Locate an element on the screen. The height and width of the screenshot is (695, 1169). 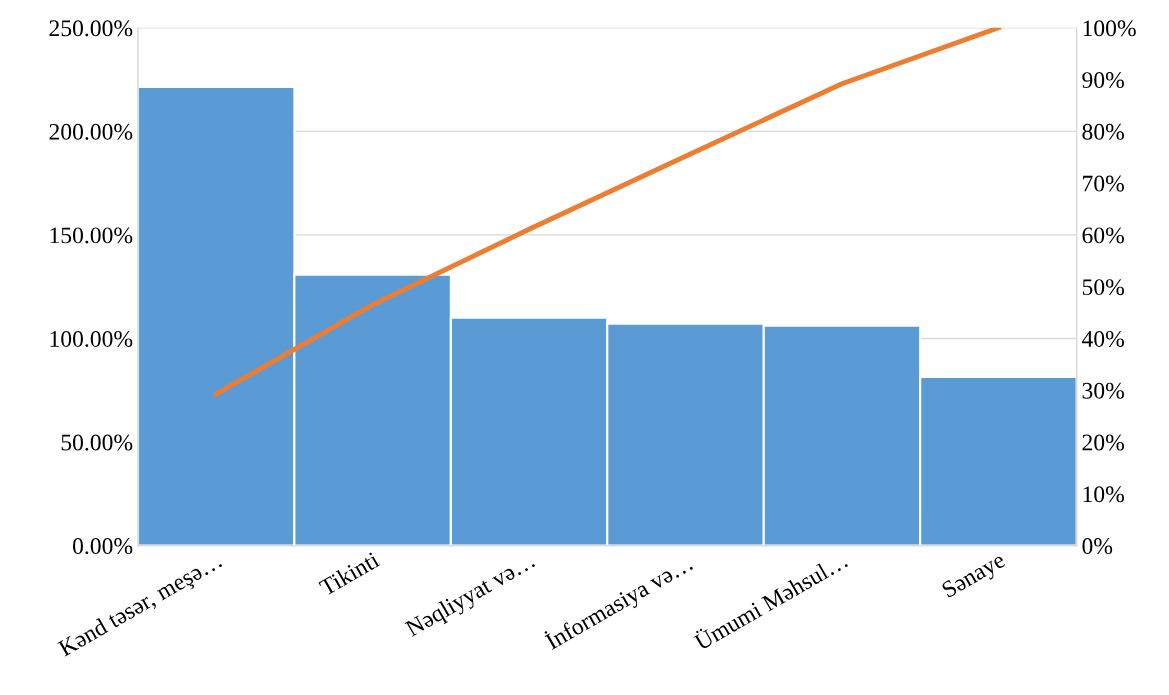
y2-tick-label: 30% is located at coordinates (1103, 390).